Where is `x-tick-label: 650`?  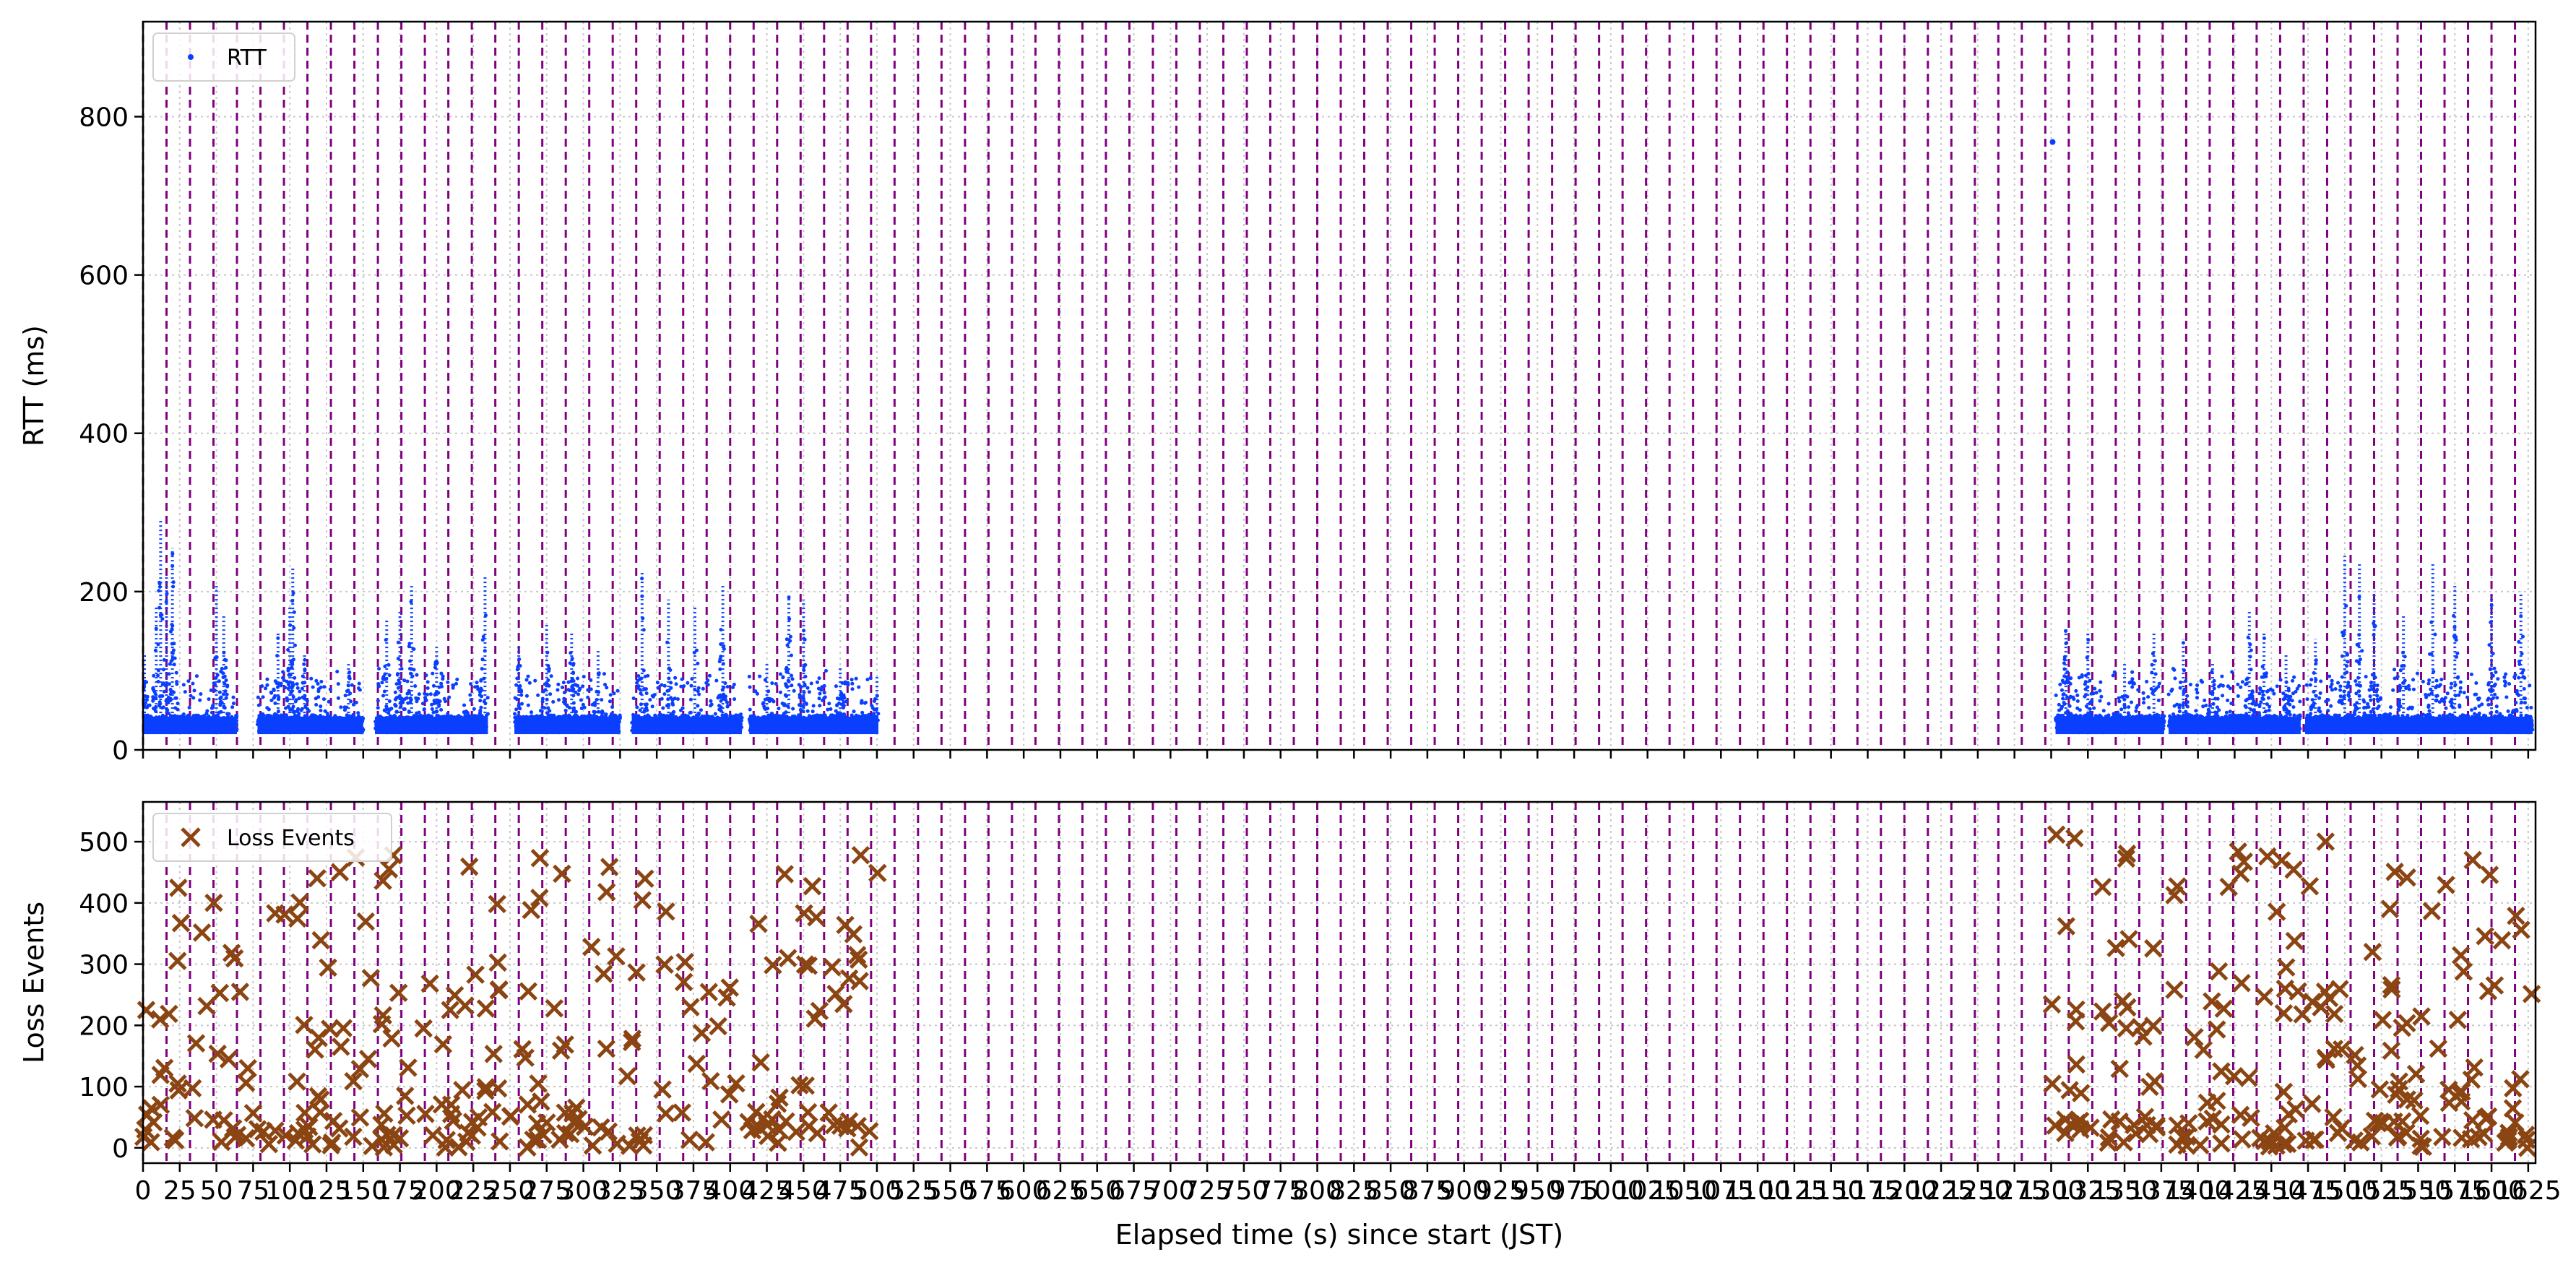
x-tick-label: 650 is located at coordinates (1097, 1191).